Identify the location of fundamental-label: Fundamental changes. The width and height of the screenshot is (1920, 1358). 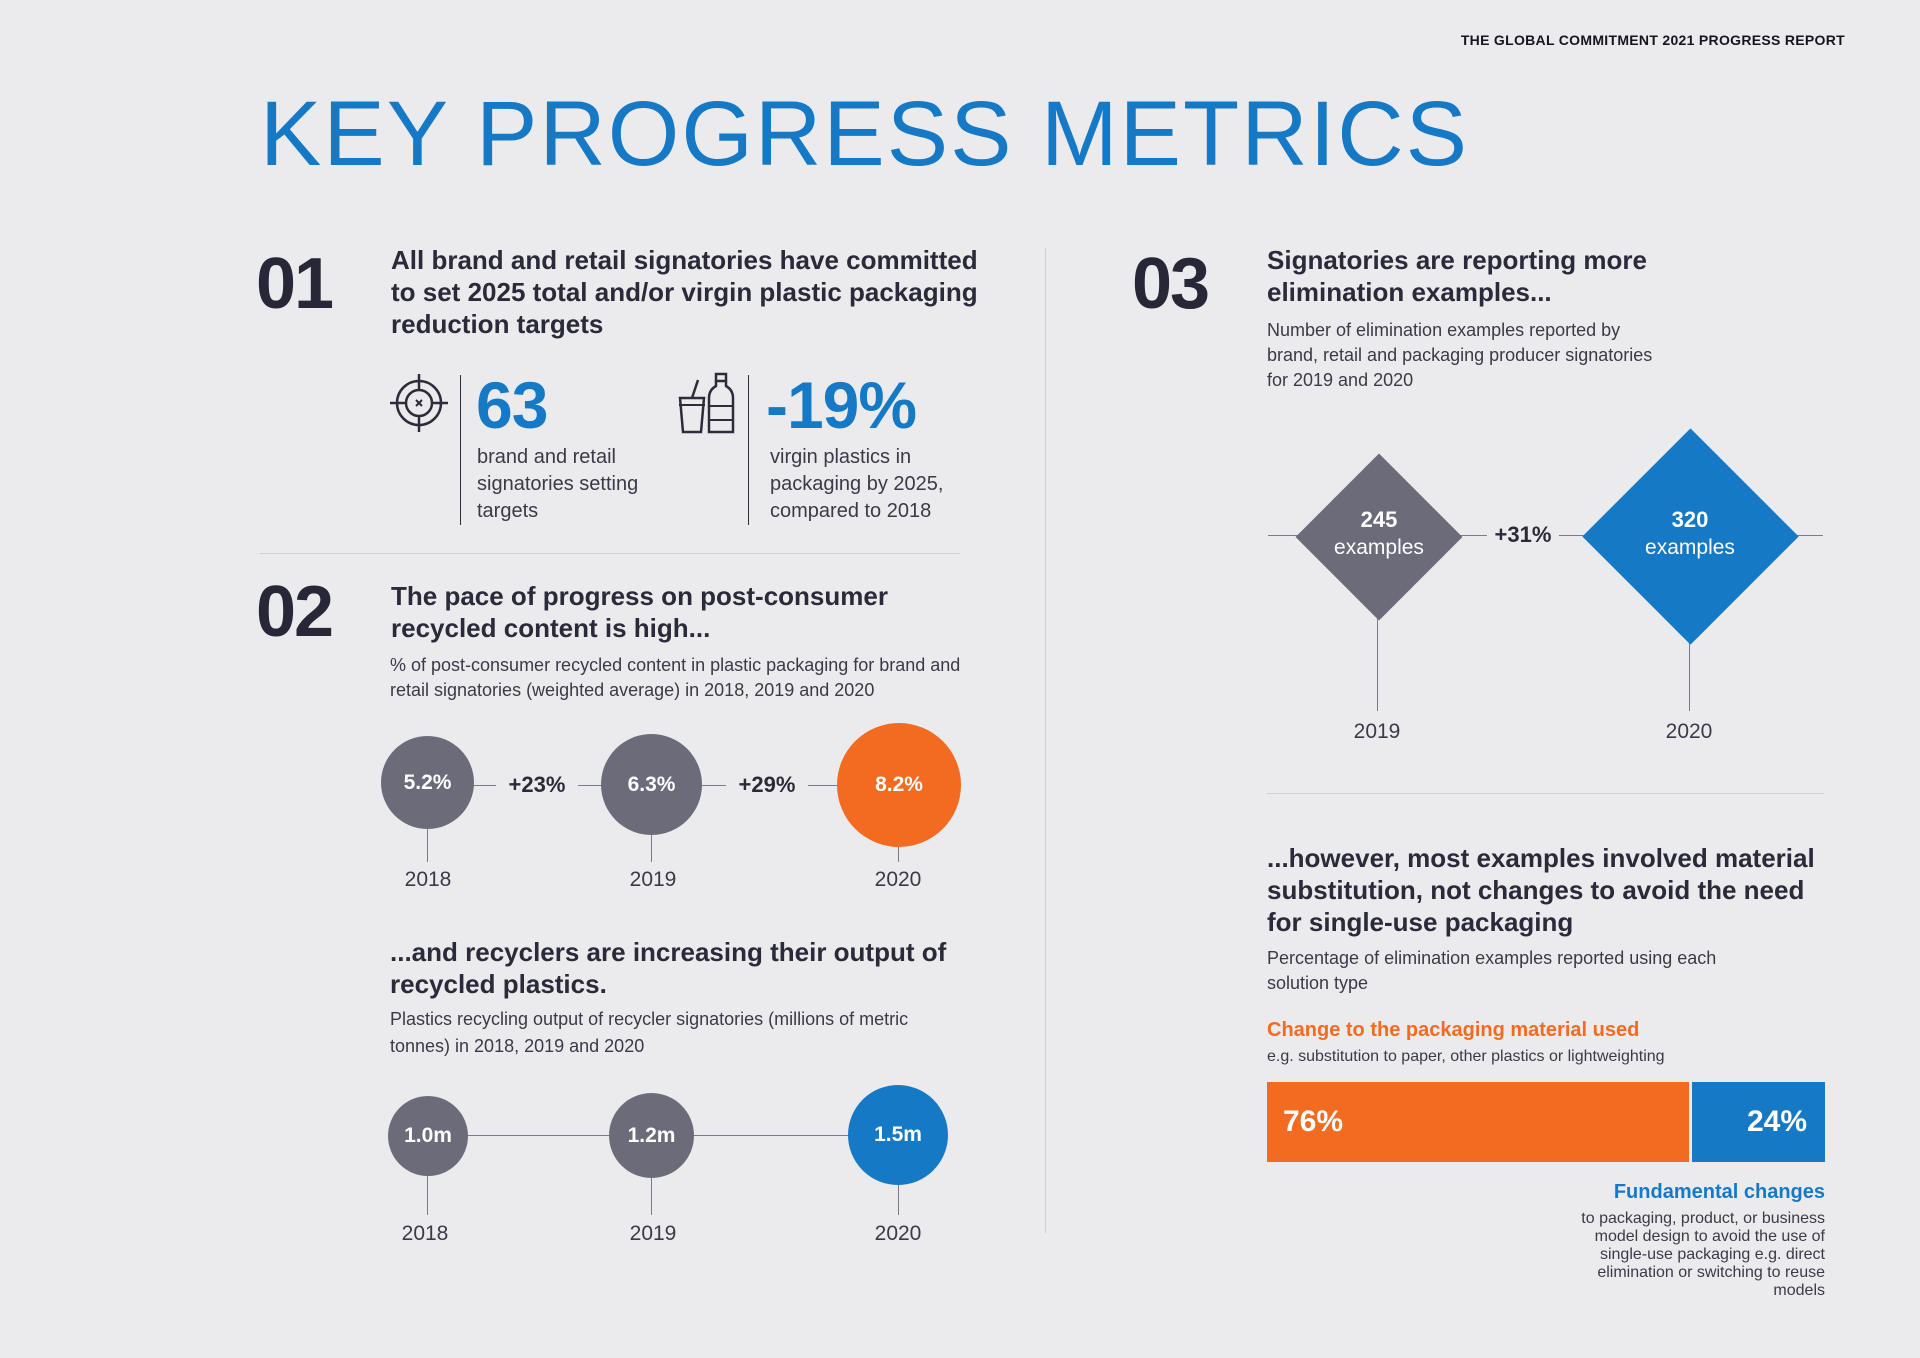
(1719, 1192).